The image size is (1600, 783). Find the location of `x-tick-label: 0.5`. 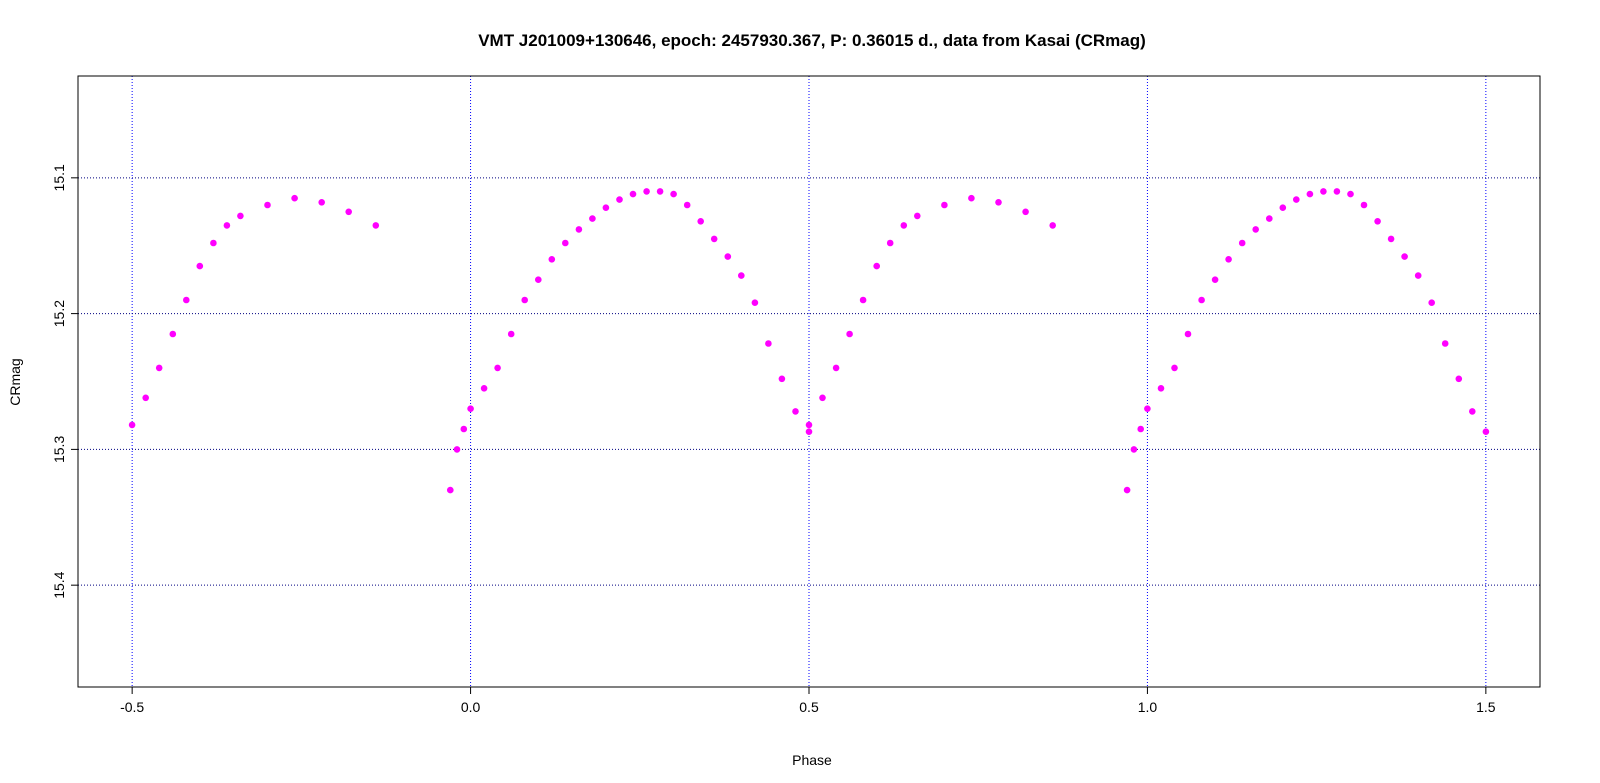

x-tick-label: 0.5 is located at coordinates (809, 707).